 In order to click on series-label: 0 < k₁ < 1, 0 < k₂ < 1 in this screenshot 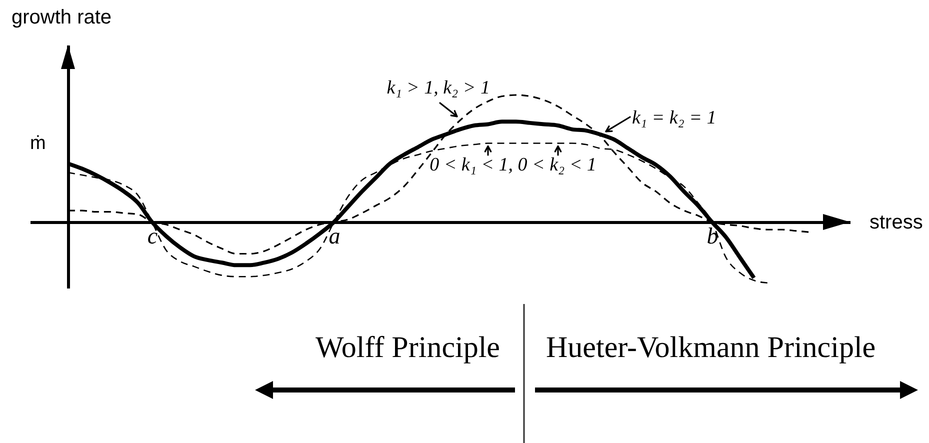, I will do `click(513, 165)`.